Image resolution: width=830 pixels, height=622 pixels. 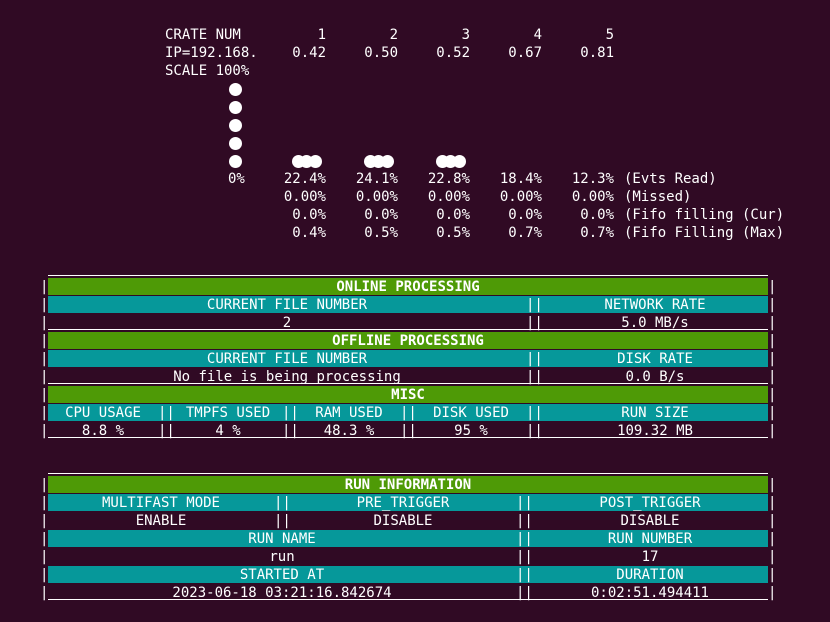 I want to click on disk-used-label: DISK USED, so click(x=471, y=413).